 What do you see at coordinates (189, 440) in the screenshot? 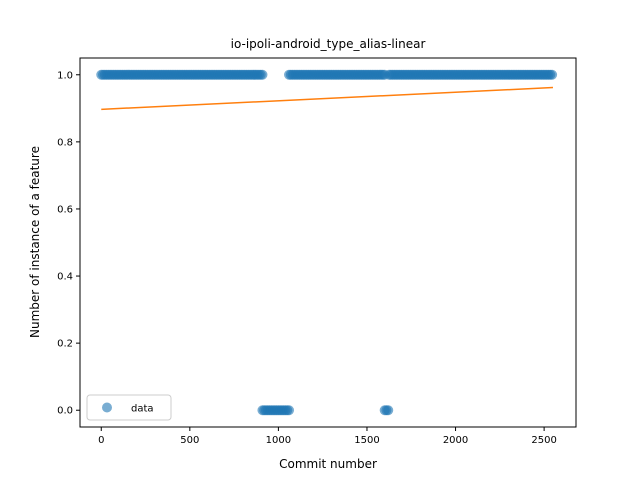
I see `x-tick-label: 500` at bounding box center [189, 440].